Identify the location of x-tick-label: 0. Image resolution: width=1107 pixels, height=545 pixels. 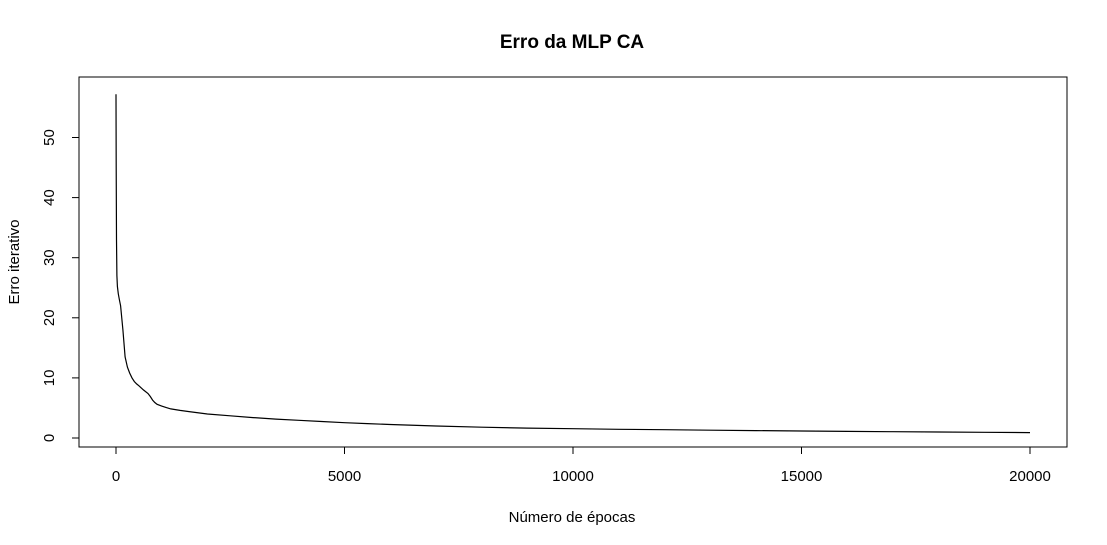
(116, 476).